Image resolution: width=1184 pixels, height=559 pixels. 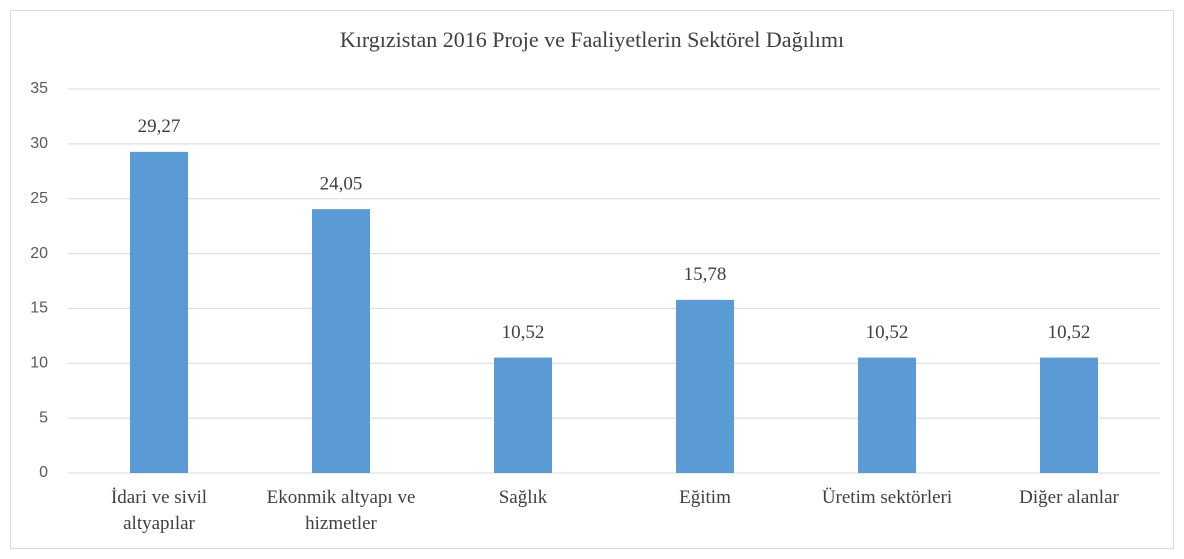 What do you see at coordinates (43, 472) in the screenshot?
I see `y-tick-label: 0` at bounding box center [43, 472].